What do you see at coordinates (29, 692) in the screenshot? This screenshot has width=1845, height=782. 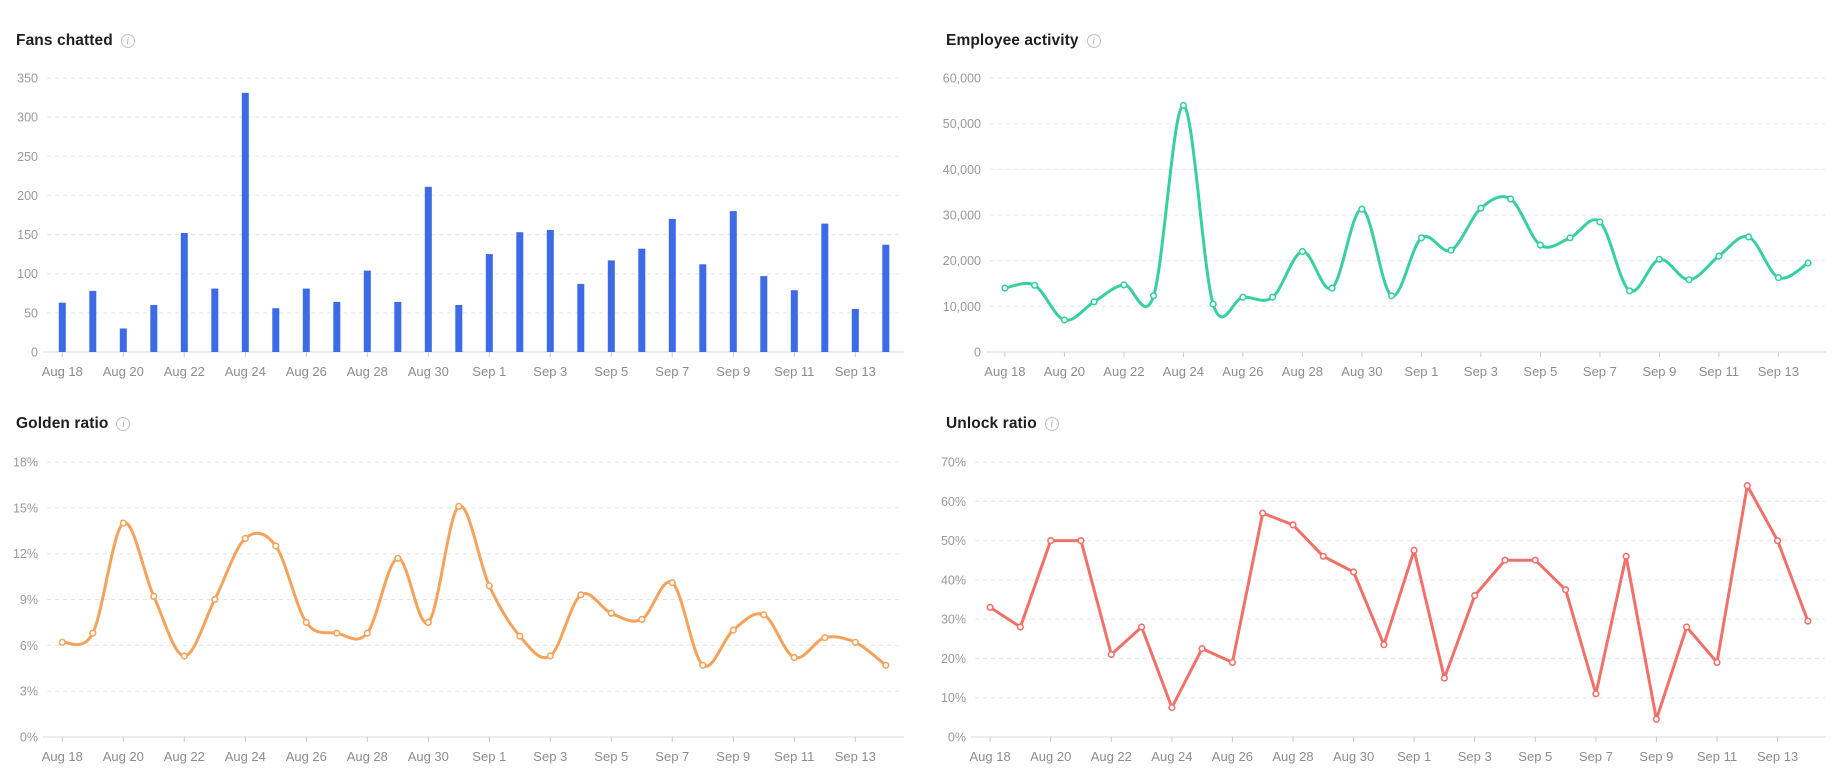 I see `svg-text: 3%` at bounding box center [29, 692].